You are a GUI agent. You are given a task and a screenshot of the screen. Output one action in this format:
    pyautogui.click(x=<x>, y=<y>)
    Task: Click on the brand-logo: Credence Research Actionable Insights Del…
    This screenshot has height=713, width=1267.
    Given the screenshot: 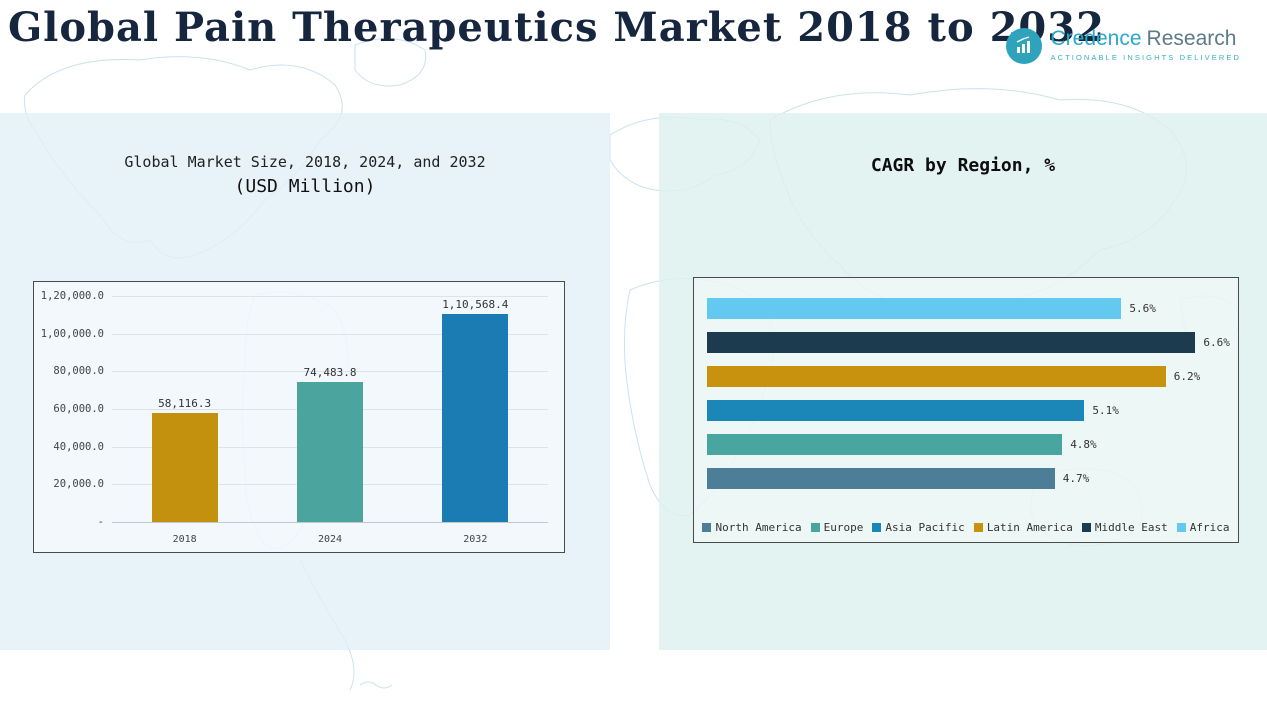 What is the action you would take?
    pyautogui.click(x=1123, y=46)
    